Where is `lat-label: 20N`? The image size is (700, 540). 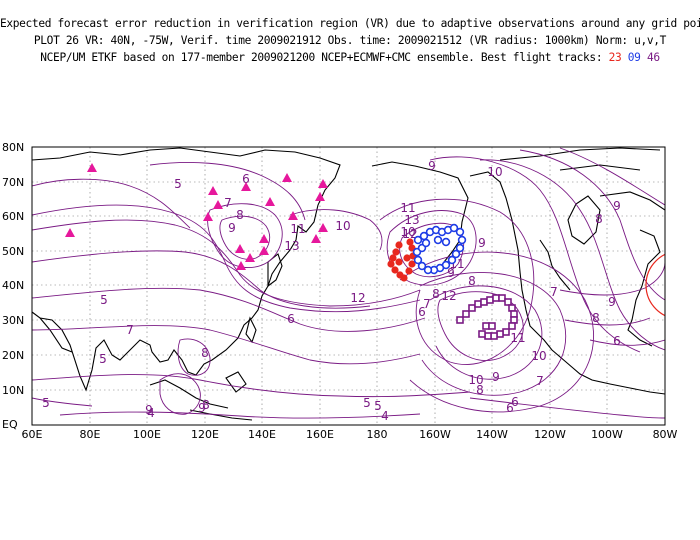 lat-label: 20N is located at coordinates (13, 355).